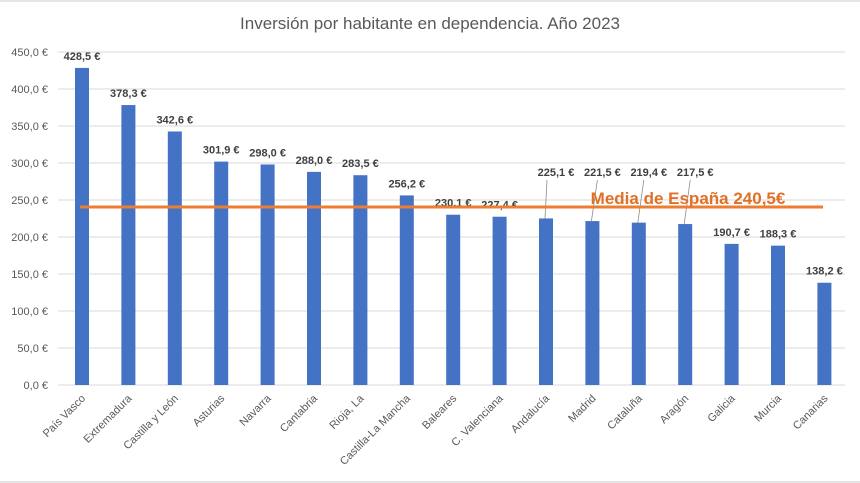  I want to click on x-tick-label: Cataluña, so click(625, 412).